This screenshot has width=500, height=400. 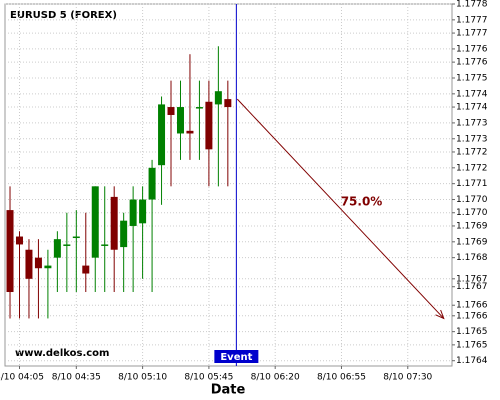 What do you see at coordinates (275, 378) in the screenshot?
I see `x-tick-label: 8/10 06:20` at bounding box center [275, 378].